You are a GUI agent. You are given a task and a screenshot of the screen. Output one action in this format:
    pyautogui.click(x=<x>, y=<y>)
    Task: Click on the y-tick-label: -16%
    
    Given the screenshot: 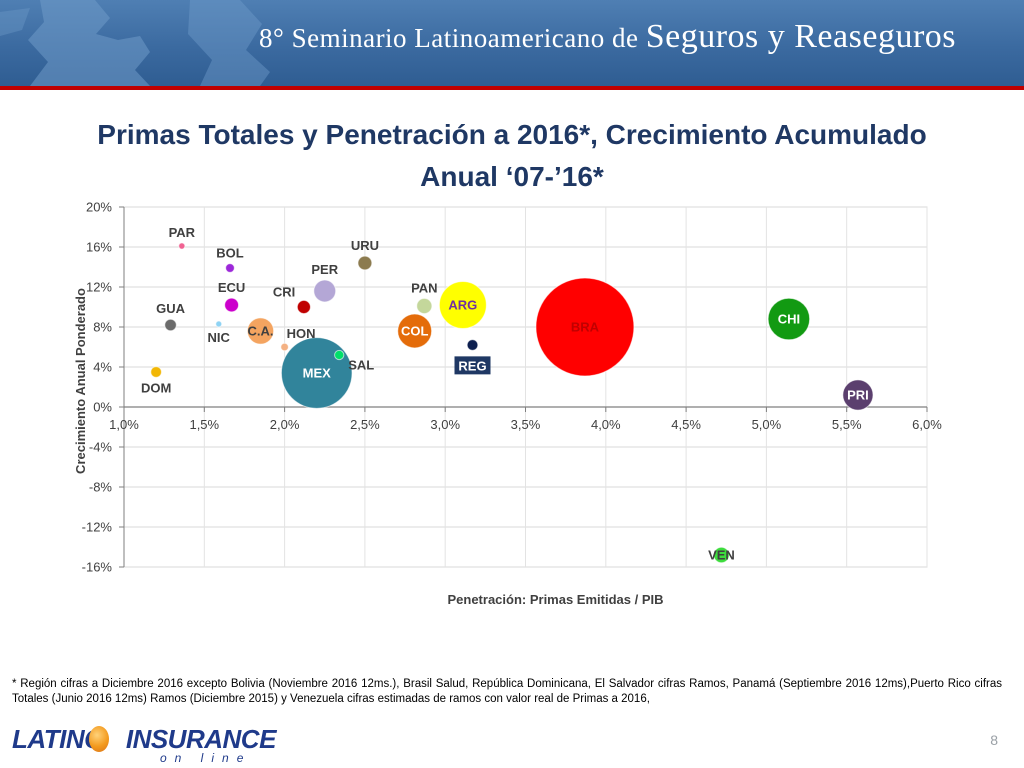 What is the action you would take?
    pyautogui.click(x=97, y=567)
    